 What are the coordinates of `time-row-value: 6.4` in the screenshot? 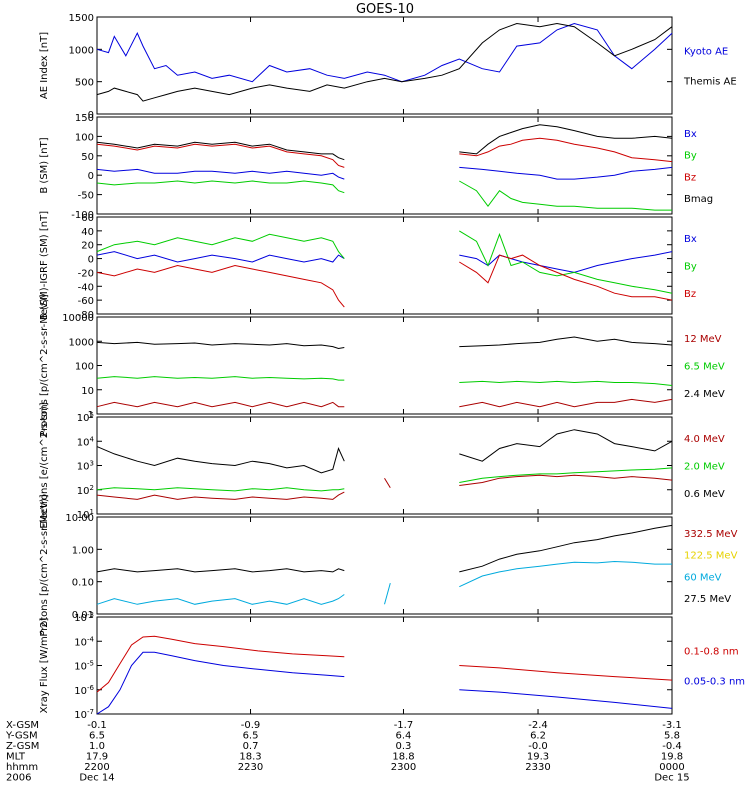 It's located at (404, 736).